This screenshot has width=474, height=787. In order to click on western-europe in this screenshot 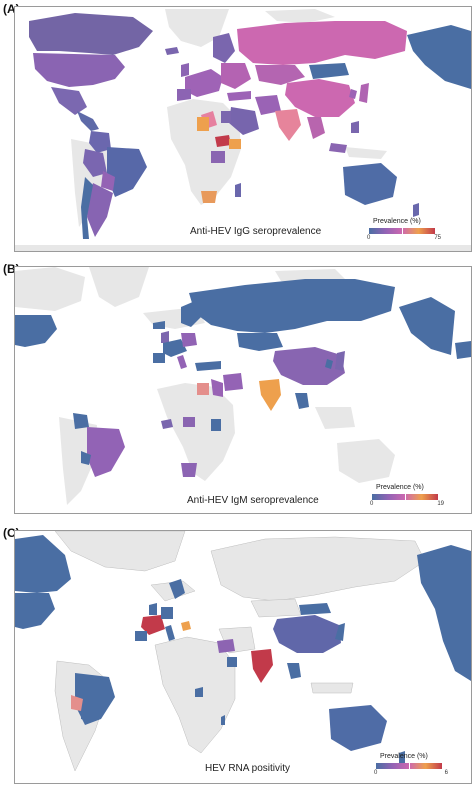, I will do `click(204, 83)`.